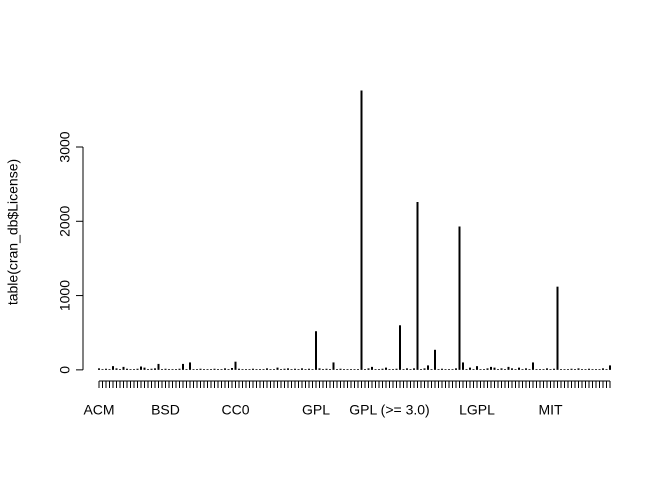  Describe the element at coordinates (165, 410) in the screenshot. I see `x-tick-label: BSD` at that location.